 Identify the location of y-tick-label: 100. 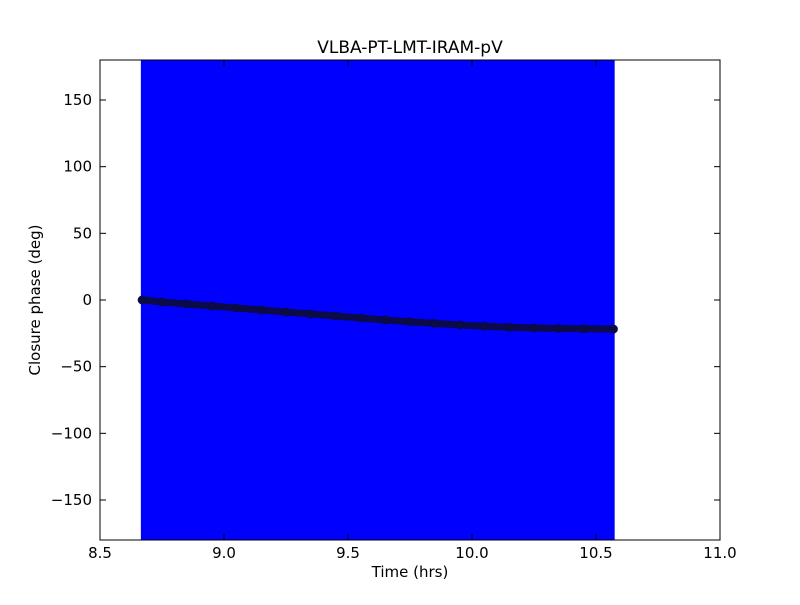
(77, 167).